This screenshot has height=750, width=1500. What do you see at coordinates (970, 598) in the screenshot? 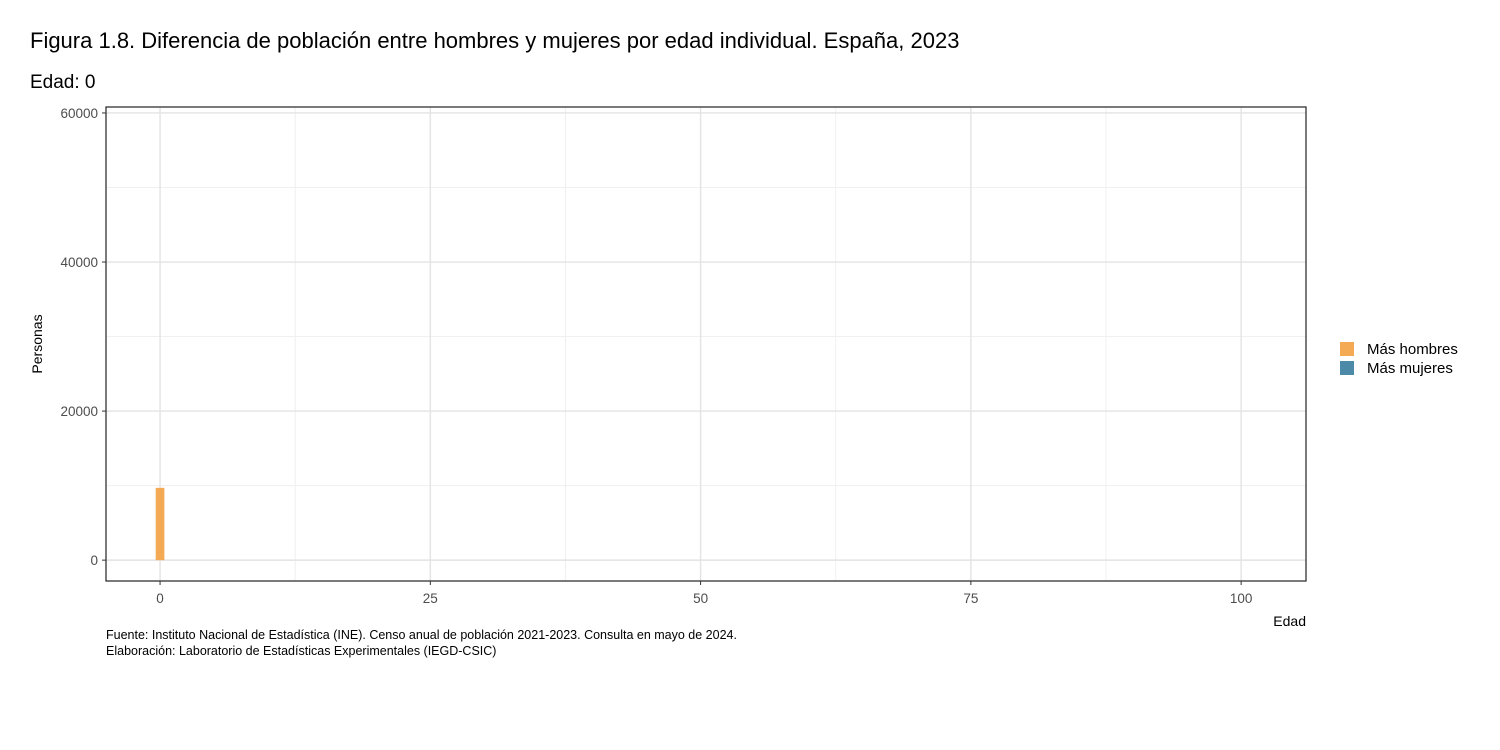
I see `x-tick-label: 75` at bounding box center [970, 598].